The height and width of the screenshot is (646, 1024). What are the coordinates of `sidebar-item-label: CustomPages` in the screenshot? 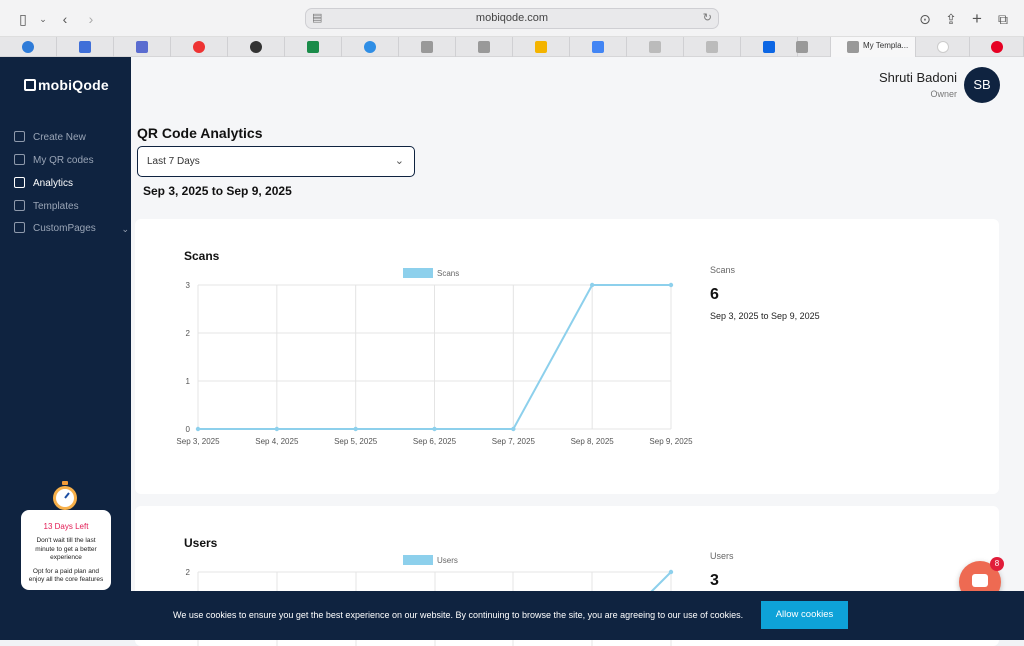 It's located at (64, 228).